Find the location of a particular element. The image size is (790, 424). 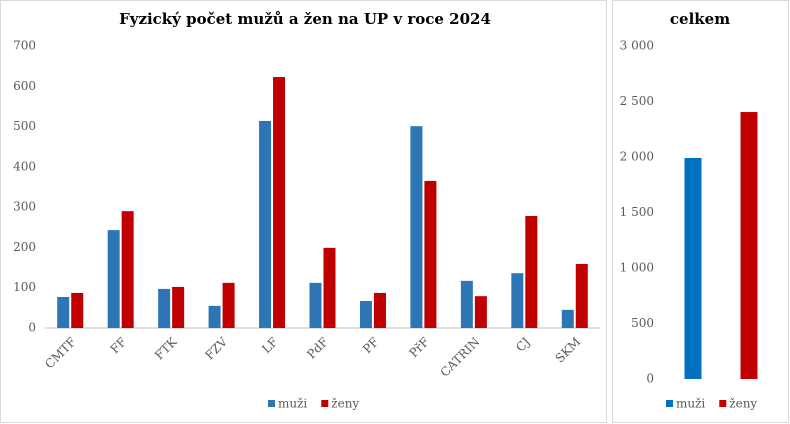

y-tick-label: 2 000 is located at coordinates (637, 157).